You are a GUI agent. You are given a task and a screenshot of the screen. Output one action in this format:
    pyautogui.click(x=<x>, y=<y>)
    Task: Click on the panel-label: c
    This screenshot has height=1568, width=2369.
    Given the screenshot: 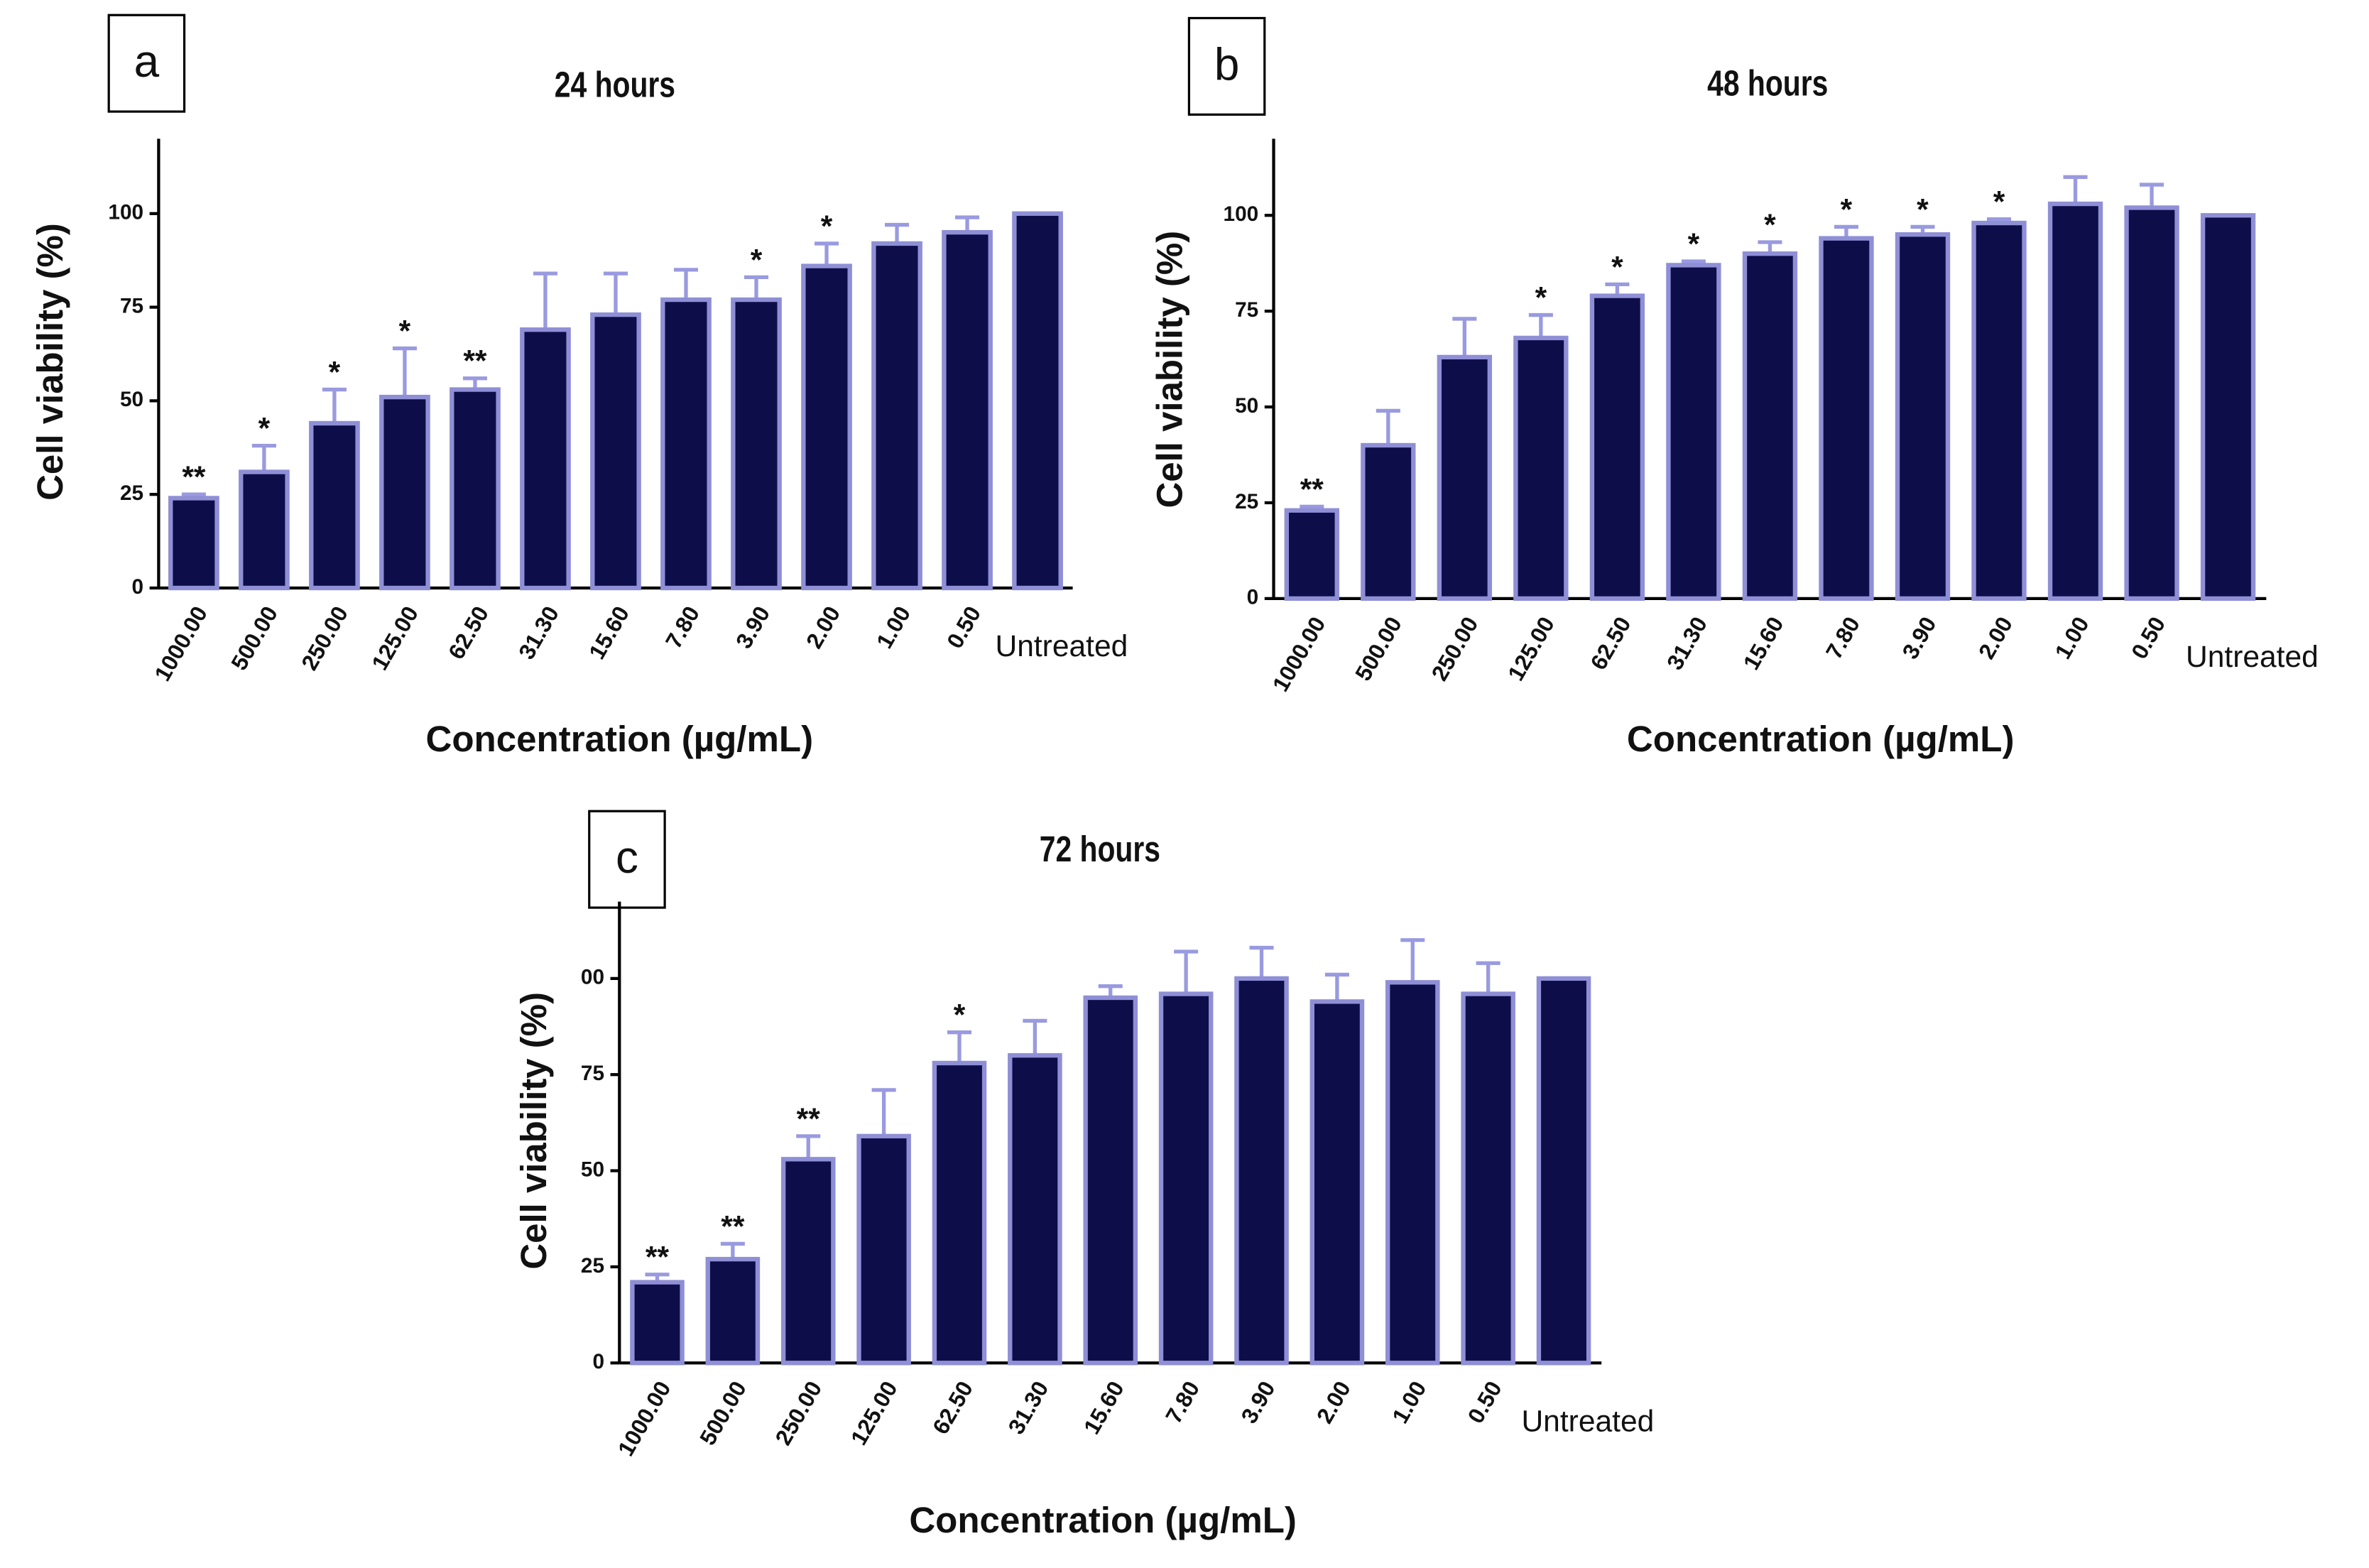 What is the action you would take?
    pyautogui.click(x=627, y=857)
    